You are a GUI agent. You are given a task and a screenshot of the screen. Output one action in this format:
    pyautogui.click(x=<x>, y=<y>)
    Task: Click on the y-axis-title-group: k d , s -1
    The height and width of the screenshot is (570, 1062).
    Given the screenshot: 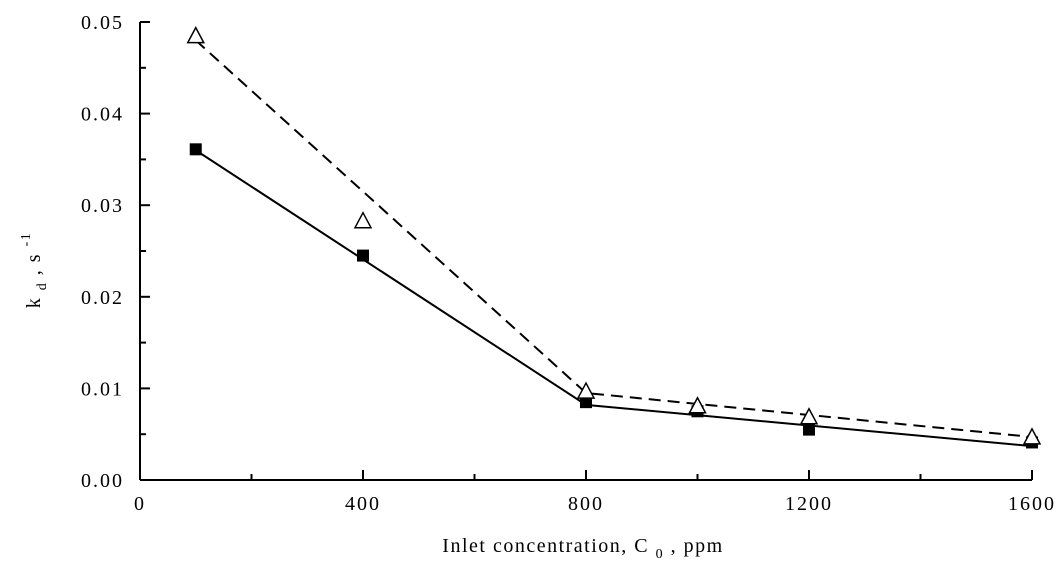 What is the action you would take?
    pyautogui.click(x=35, y=270)
    